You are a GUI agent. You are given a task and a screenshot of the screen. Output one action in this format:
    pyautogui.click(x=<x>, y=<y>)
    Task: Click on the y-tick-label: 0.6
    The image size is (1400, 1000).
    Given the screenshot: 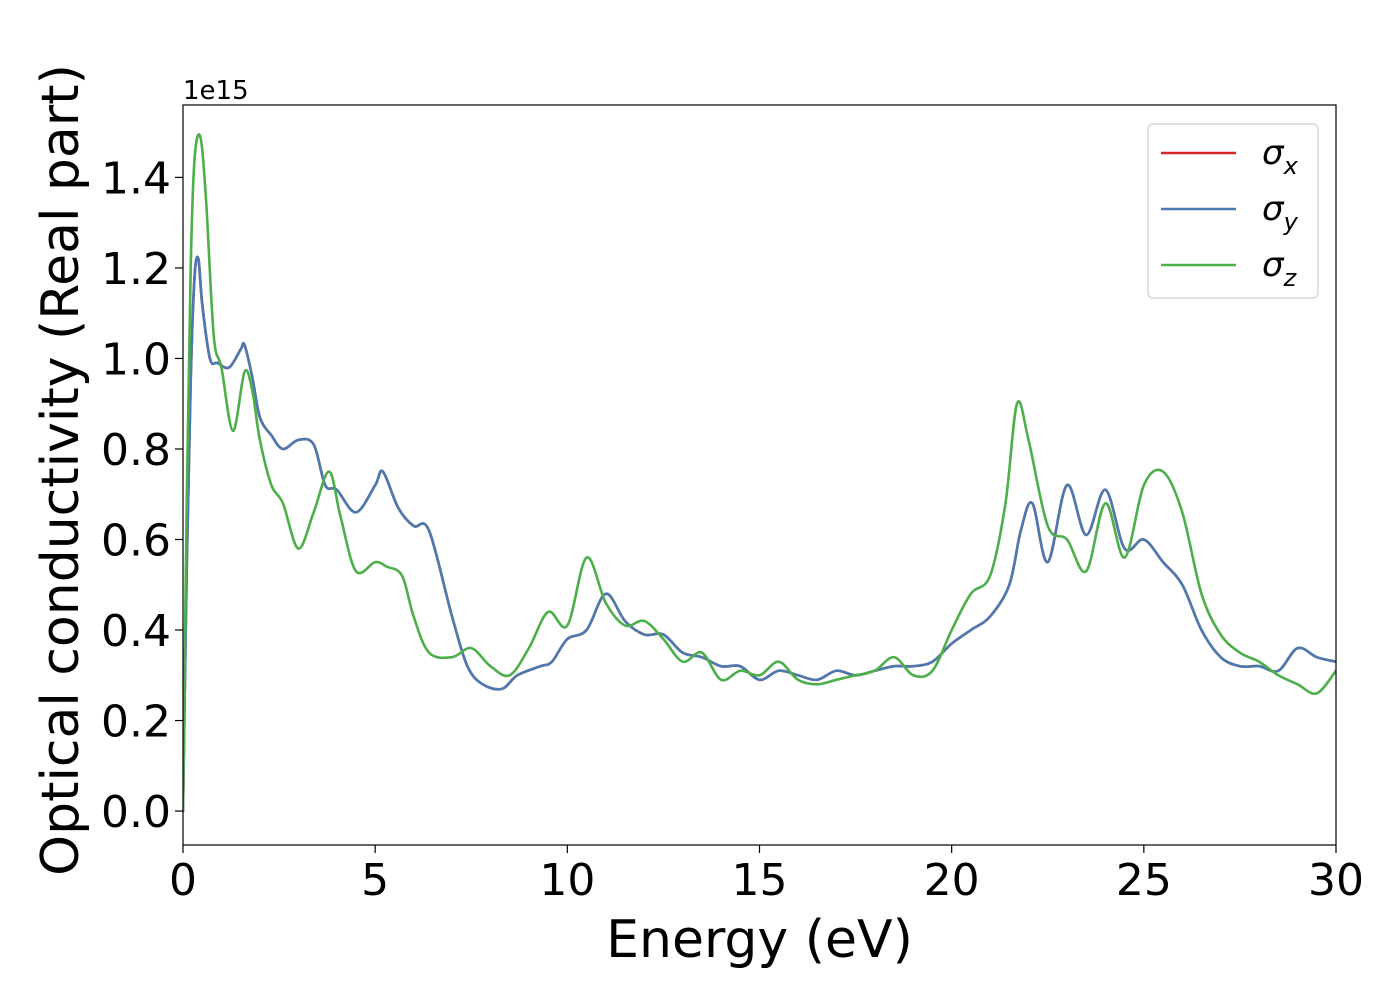 What is the action you would take?
    pyautogui.click(x=136, y=540)
    